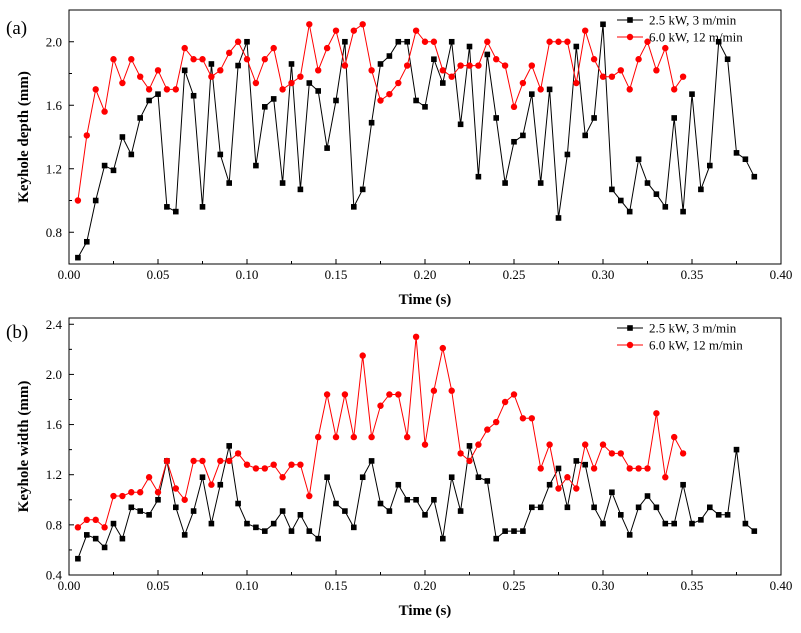 Image resolution: width=801 pixels, height=633 pixels. Describe the element at coordinates (336, 274) in the screenshot. I see `x-tick-label: 0.15` at that location.